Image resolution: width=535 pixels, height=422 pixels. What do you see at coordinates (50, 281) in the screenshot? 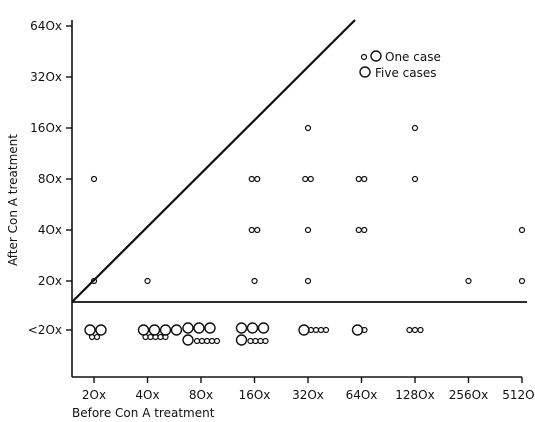
I see `y-tick-label: 2Ox` at bounding box center [50, 281].